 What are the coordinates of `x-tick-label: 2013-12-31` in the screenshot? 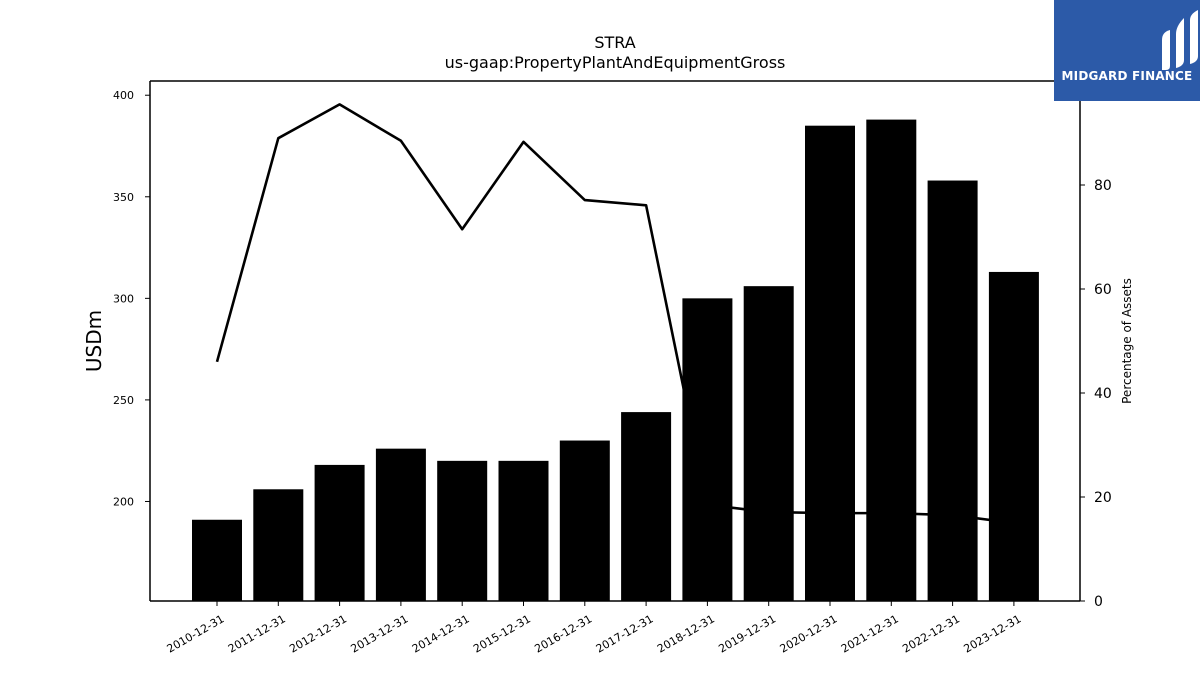 It's located at (380, 633).